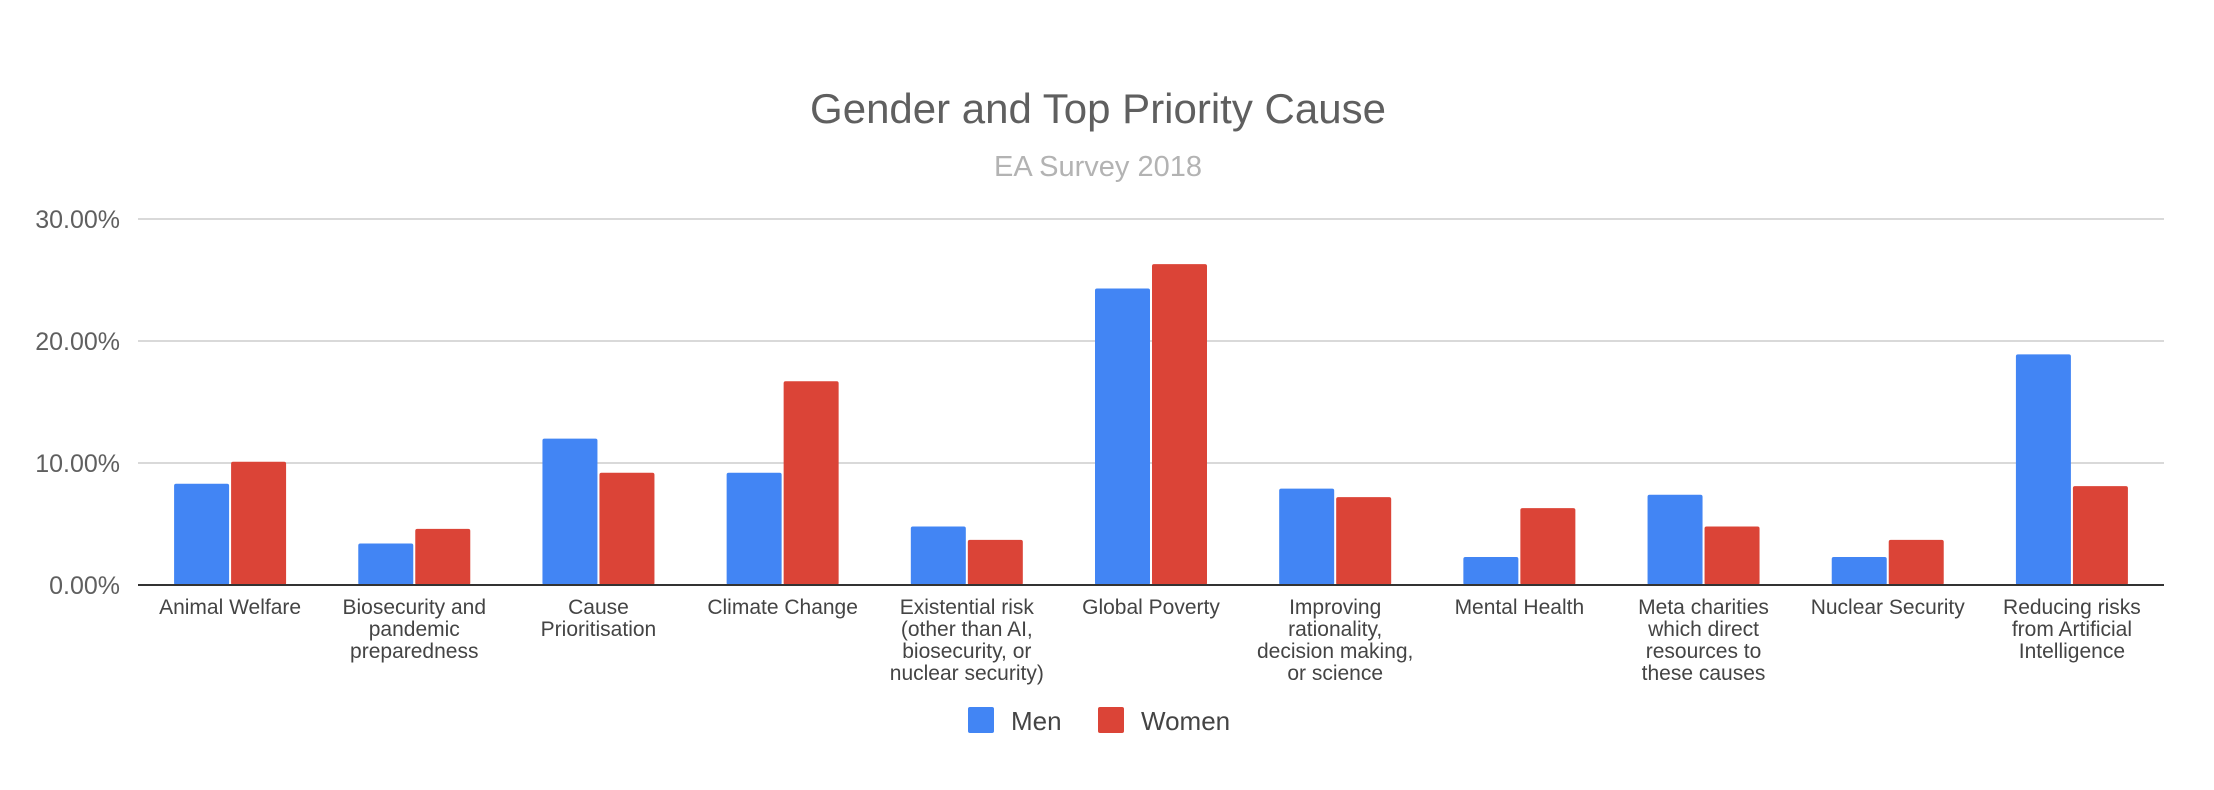 This screenshot has height=790, width=2214. Describe the element at coordinates (1704, 651) in the screenshot. I see `x-tick-label-line: resources to` at that location.